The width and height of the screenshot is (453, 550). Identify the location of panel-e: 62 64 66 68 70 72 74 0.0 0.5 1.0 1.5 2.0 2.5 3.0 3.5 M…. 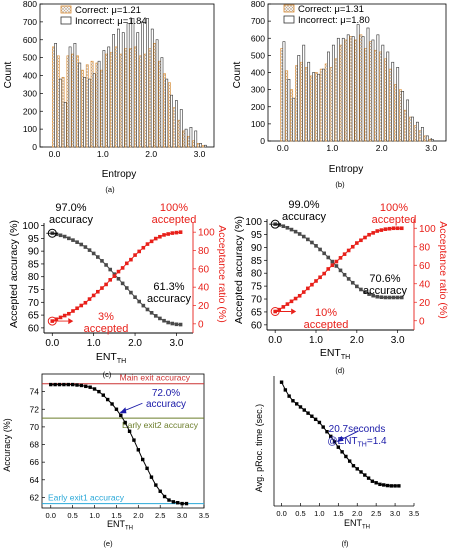
(105, 460).